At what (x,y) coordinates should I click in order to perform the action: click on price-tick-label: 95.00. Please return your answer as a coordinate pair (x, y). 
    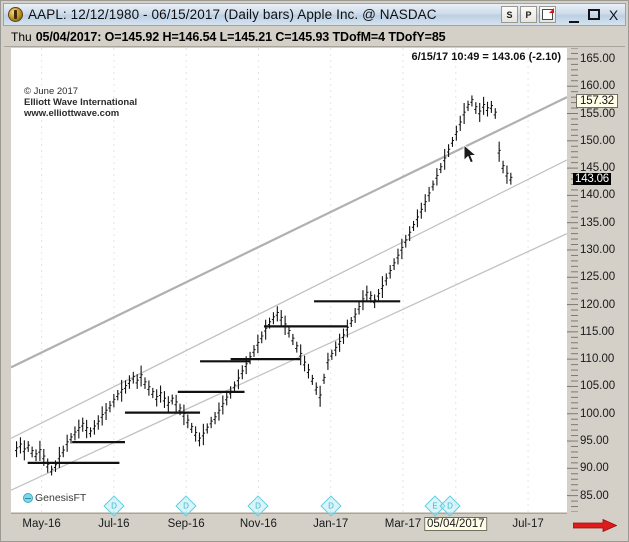
    Looking at the image, I should click on (594, 441).